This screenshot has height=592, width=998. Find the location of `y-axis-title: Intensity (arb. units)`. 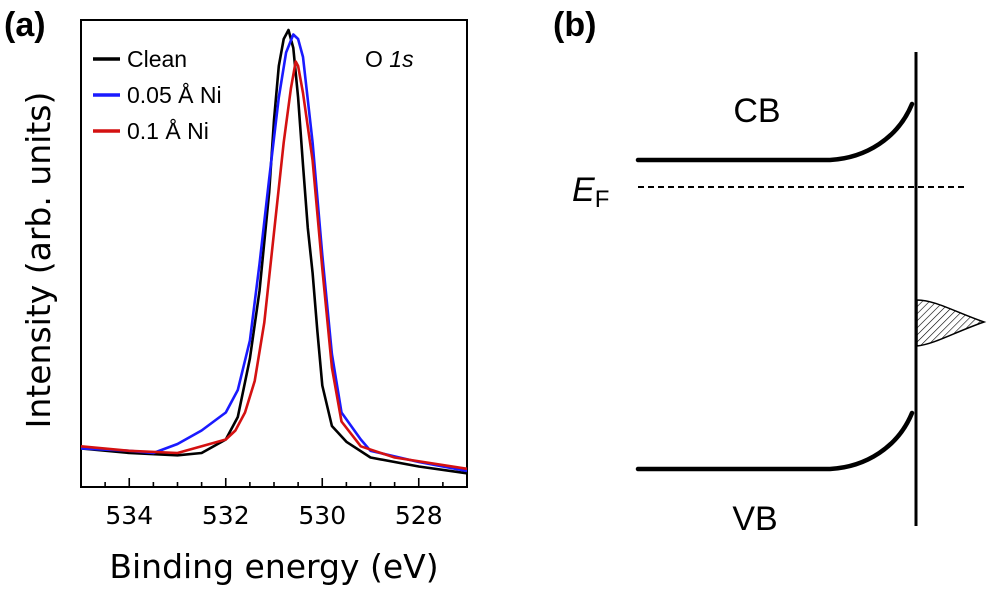

y-axis-title: Intensity (arb. units) is located at coordinates (38, 260).